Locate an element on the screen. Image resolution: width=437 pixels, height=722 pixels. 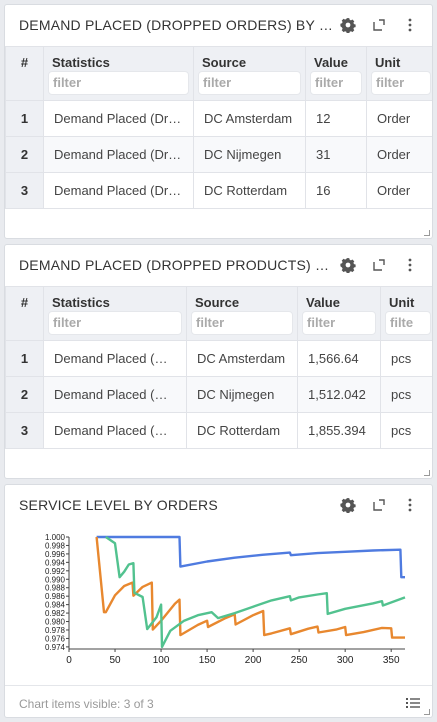
x-tick-label: 250 is located at coordinates (299, 660).